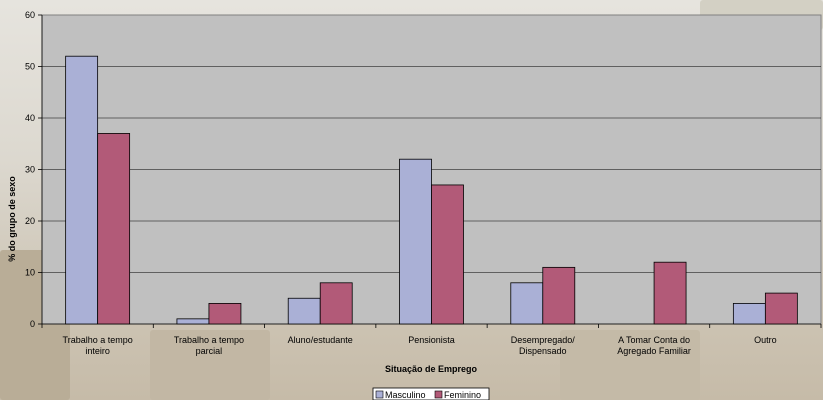 The width and height of the screenshot is (823, 400). I want to click on x-category-label: parcial, so click(209, 351).